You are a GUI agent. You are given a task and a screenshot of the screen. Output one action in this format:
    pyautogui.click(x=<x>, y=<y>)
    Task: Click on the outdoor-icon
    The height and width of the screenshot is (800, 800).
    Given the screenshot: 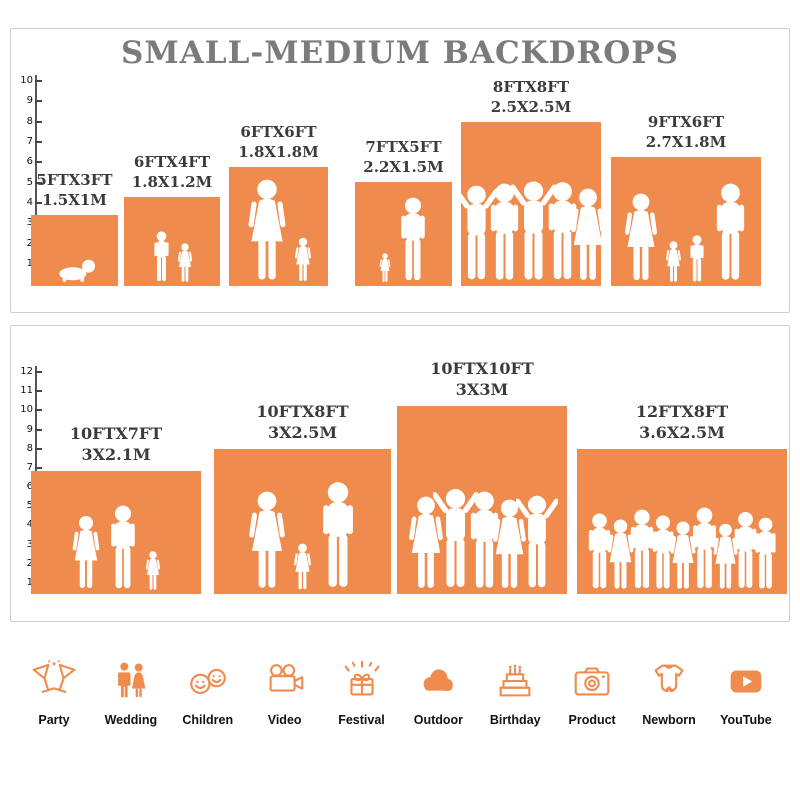 What is the action you would take?
    pyautogui.click(x=439, y=680)
    